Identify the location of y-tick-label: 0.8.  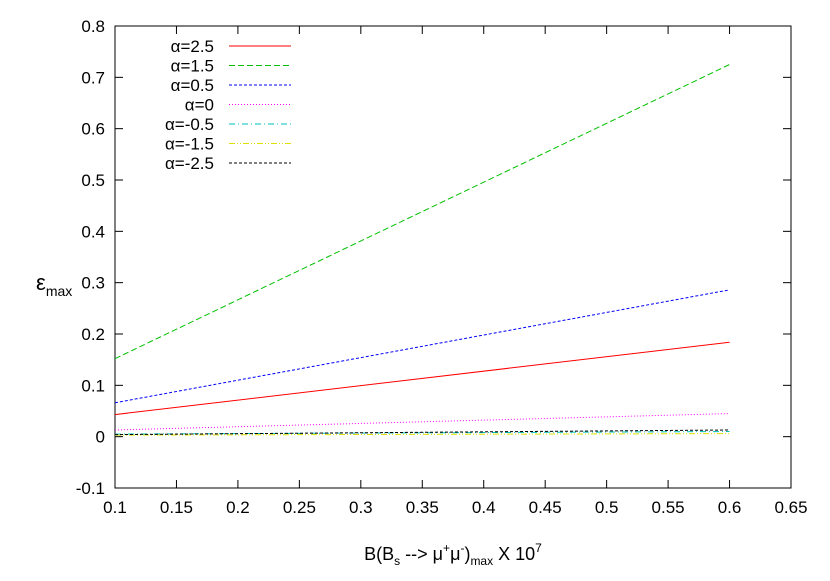
(93, 26).